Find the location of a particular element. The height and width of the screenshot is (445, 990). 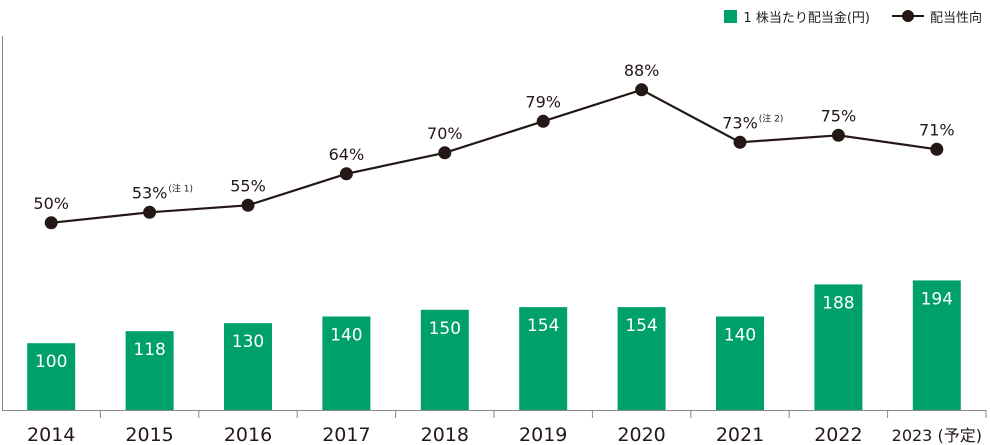

legend: 1 株当たり配当金(円) 配当性向 is located at coordinates (853, 16).